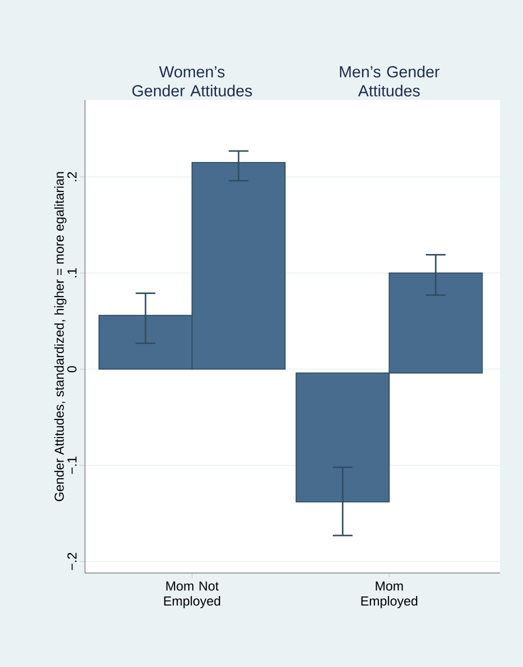  I want to click on y-tick-label: −.1, so click(72, 465).